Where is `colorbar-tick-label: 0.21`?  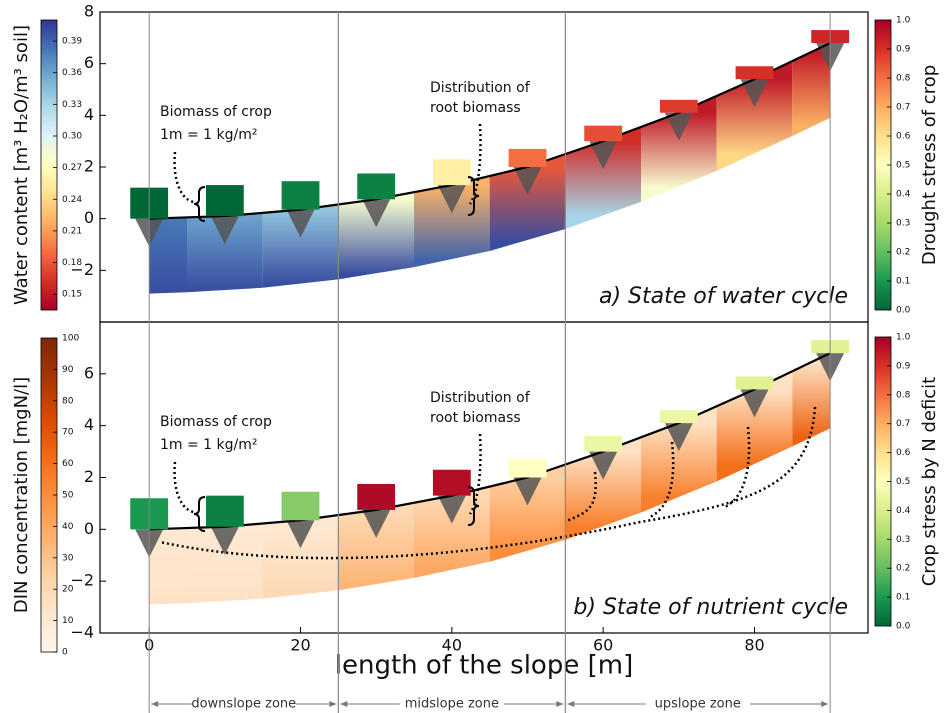
colorbar-tick-label: 0.21 is located at coordinates (72, 231).